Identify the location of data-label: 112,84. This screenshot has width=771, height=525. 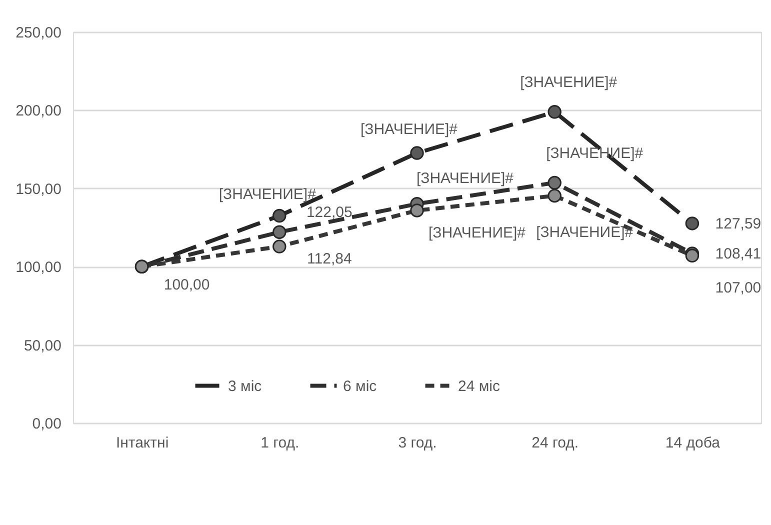
(329, 259).